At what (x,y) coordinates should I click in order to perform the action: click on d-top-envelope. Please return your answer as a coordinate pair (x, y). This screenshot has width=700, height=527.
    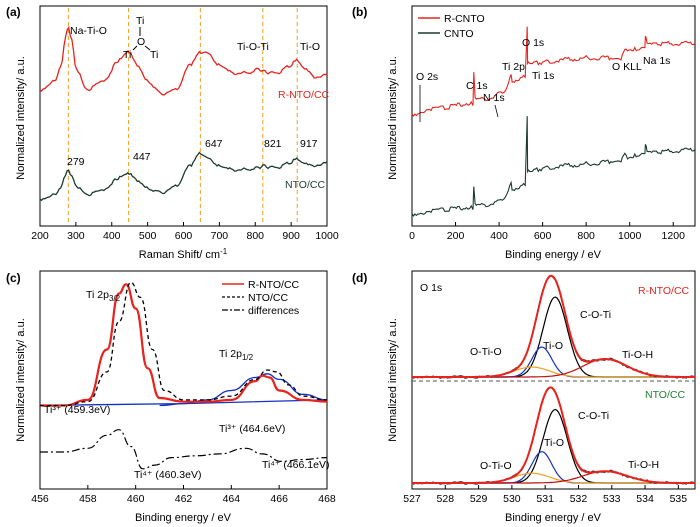
    Looking at the image, I should click on (553, 326).